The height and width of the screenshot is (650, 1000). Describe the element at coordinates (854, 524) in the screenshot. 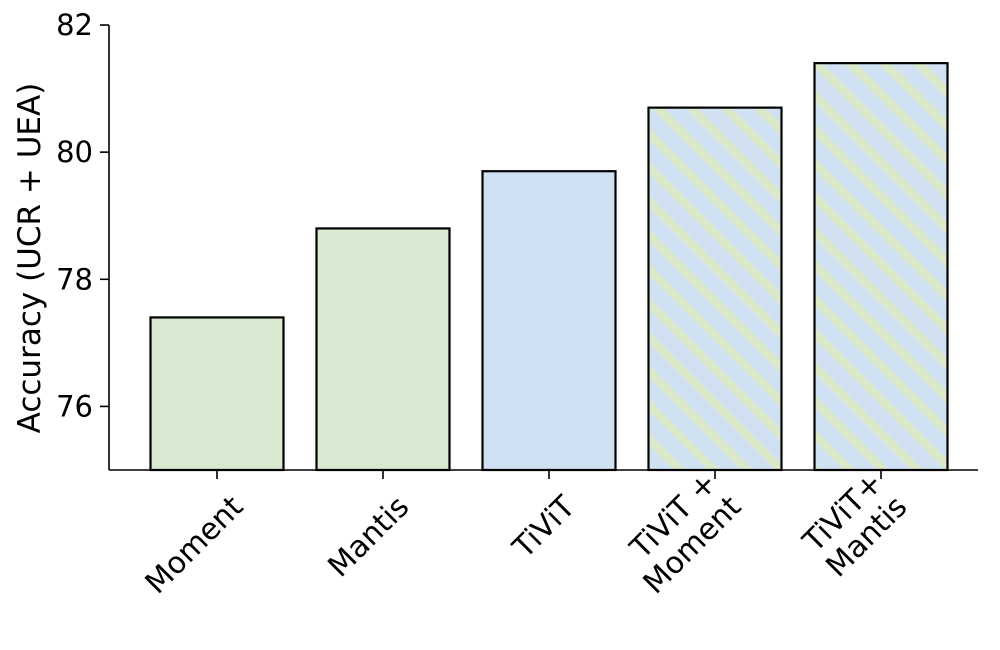

I see `x-tick-label-tivit-mantis: TiViT+Mantis` at that location.